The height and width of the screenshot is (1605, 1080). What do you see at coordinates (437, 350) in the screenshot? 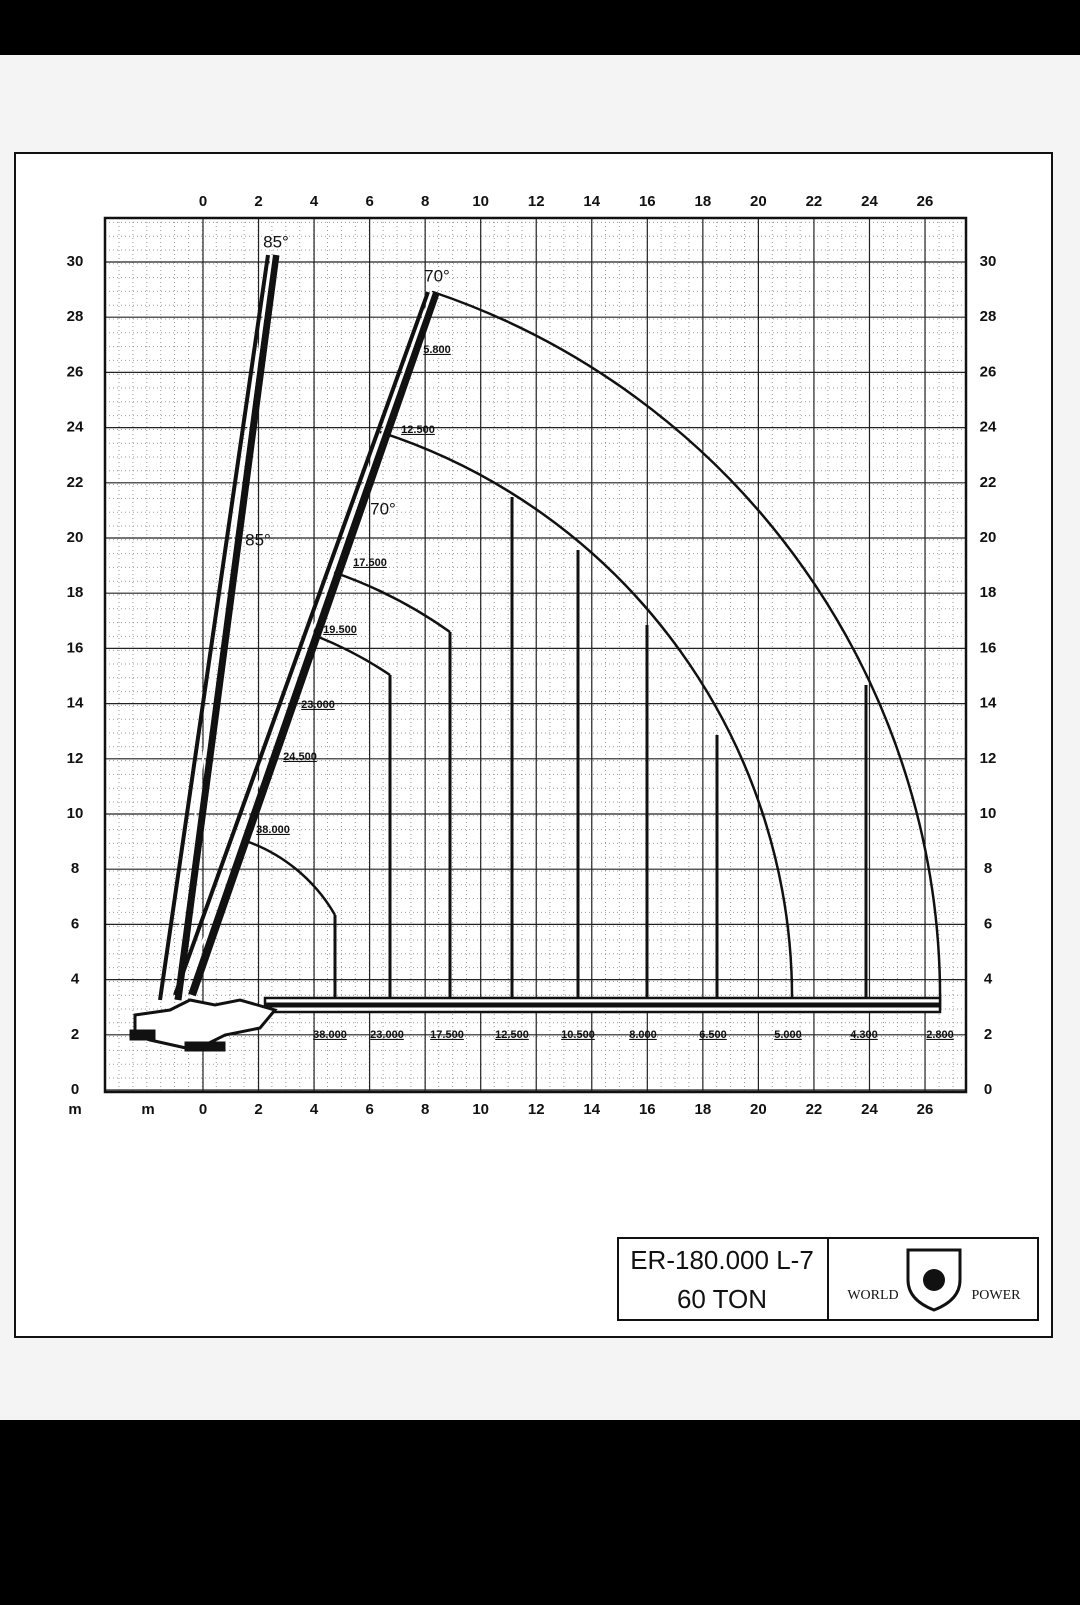
I see `boom-load-label: 5.800` at bounding box center [437, 350].